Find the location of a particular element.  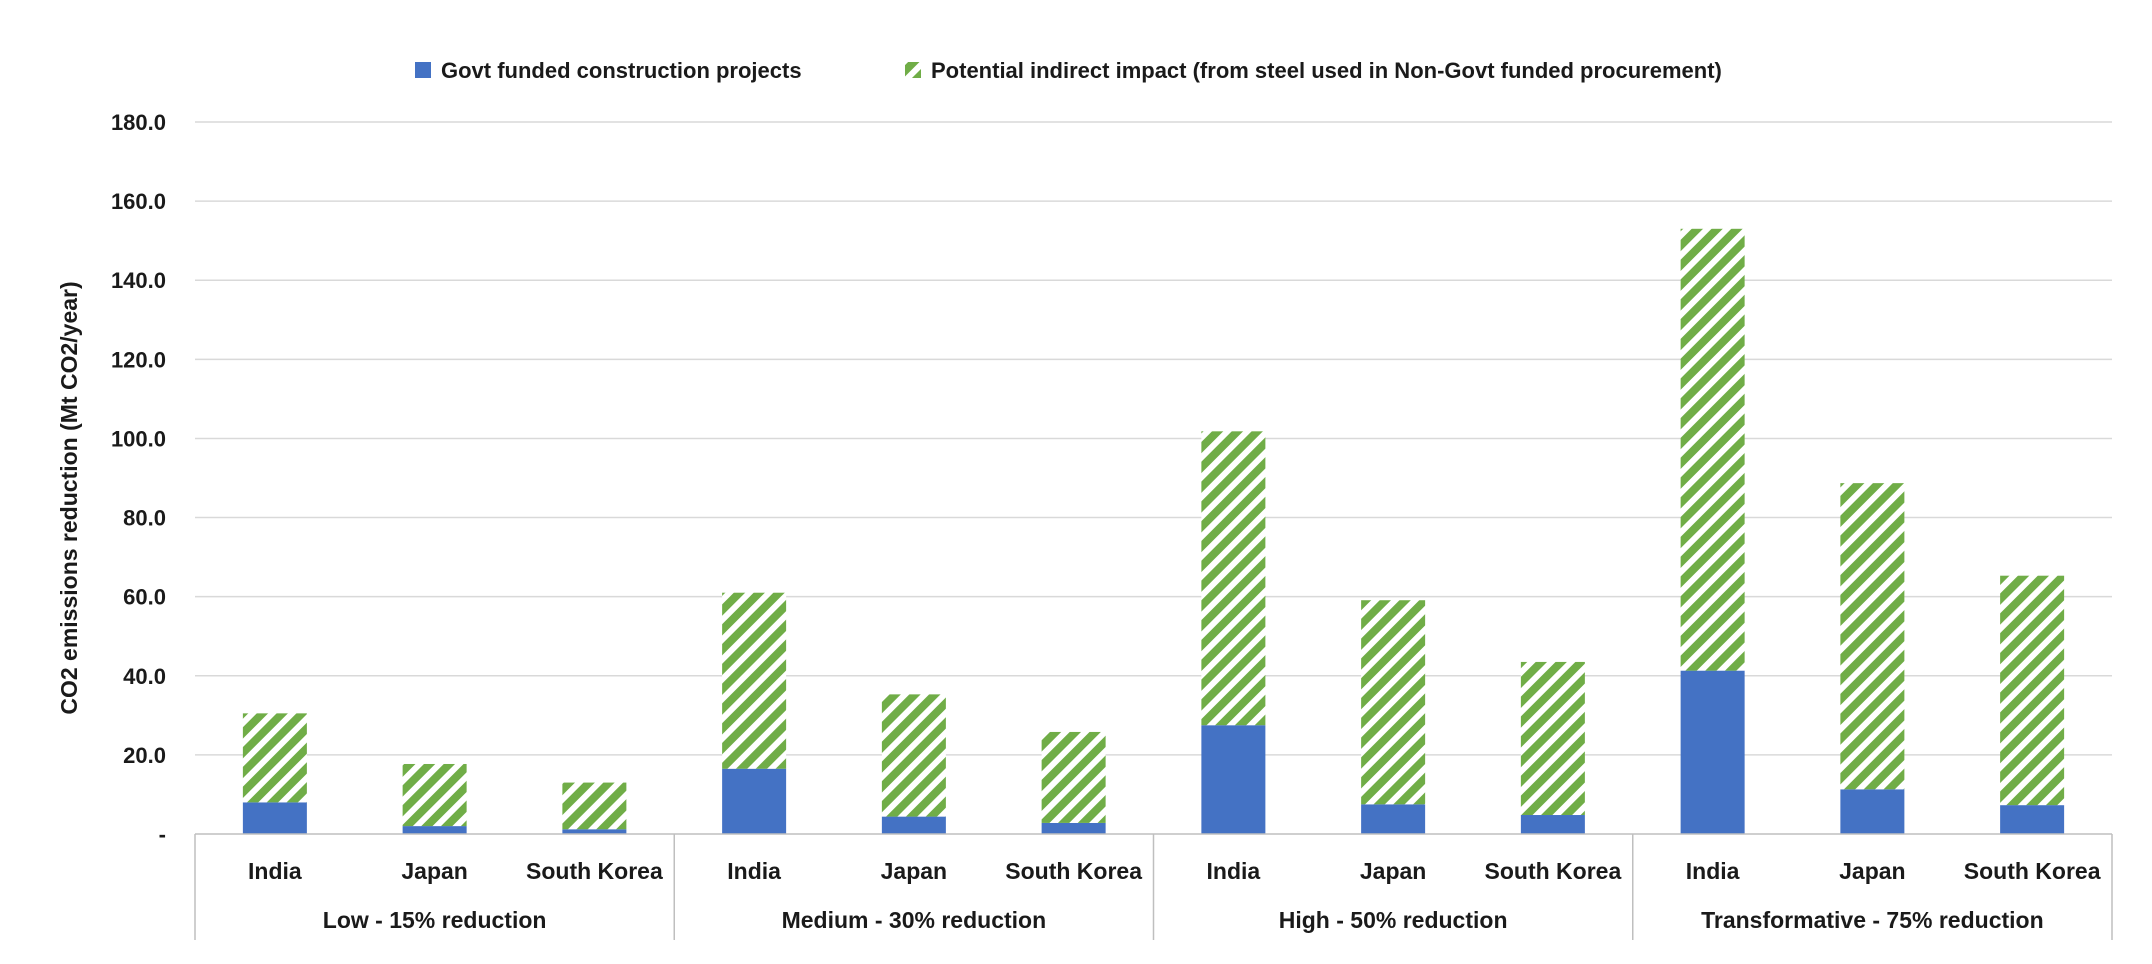

y-tick-label: - is located at coordinates (162, 834).